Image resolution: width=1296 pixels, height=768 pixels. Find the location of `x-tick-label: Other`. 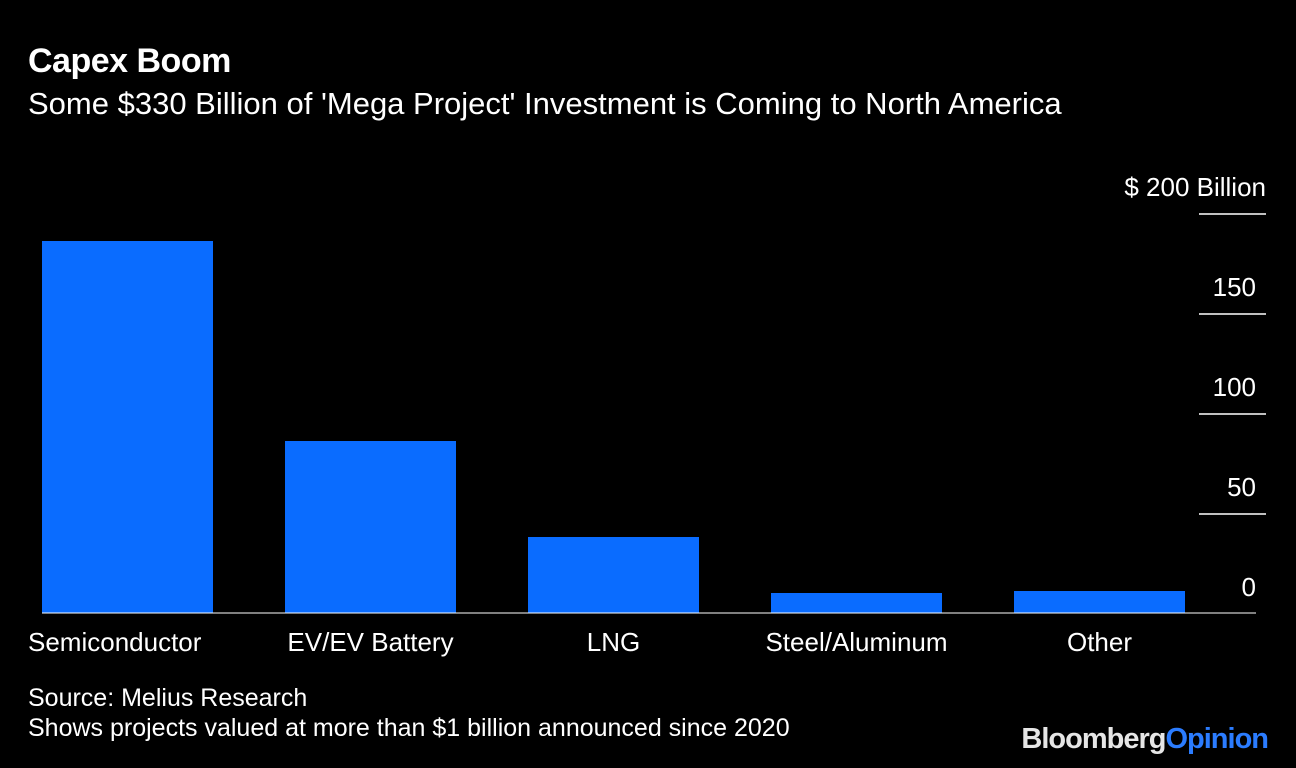

x-tick-label: Other is located at coordinates (1099, 642).